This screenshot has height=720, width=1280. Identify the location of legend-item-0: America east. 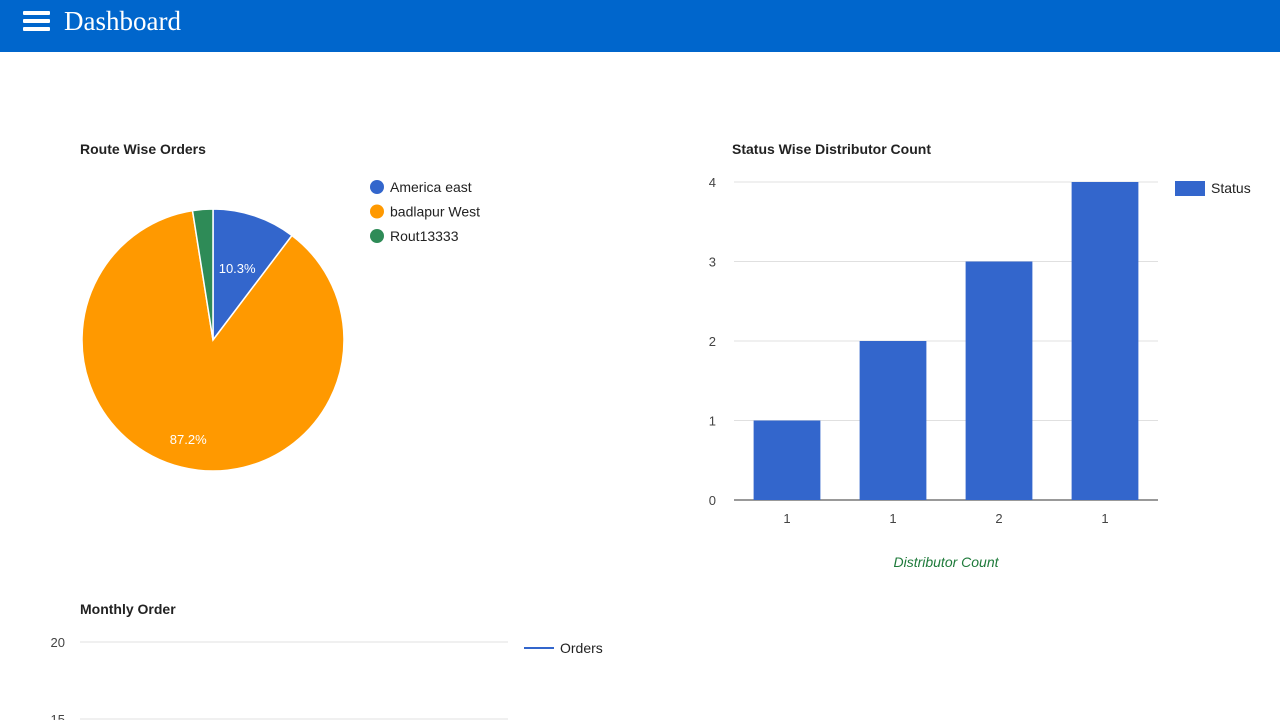
(431, 187).